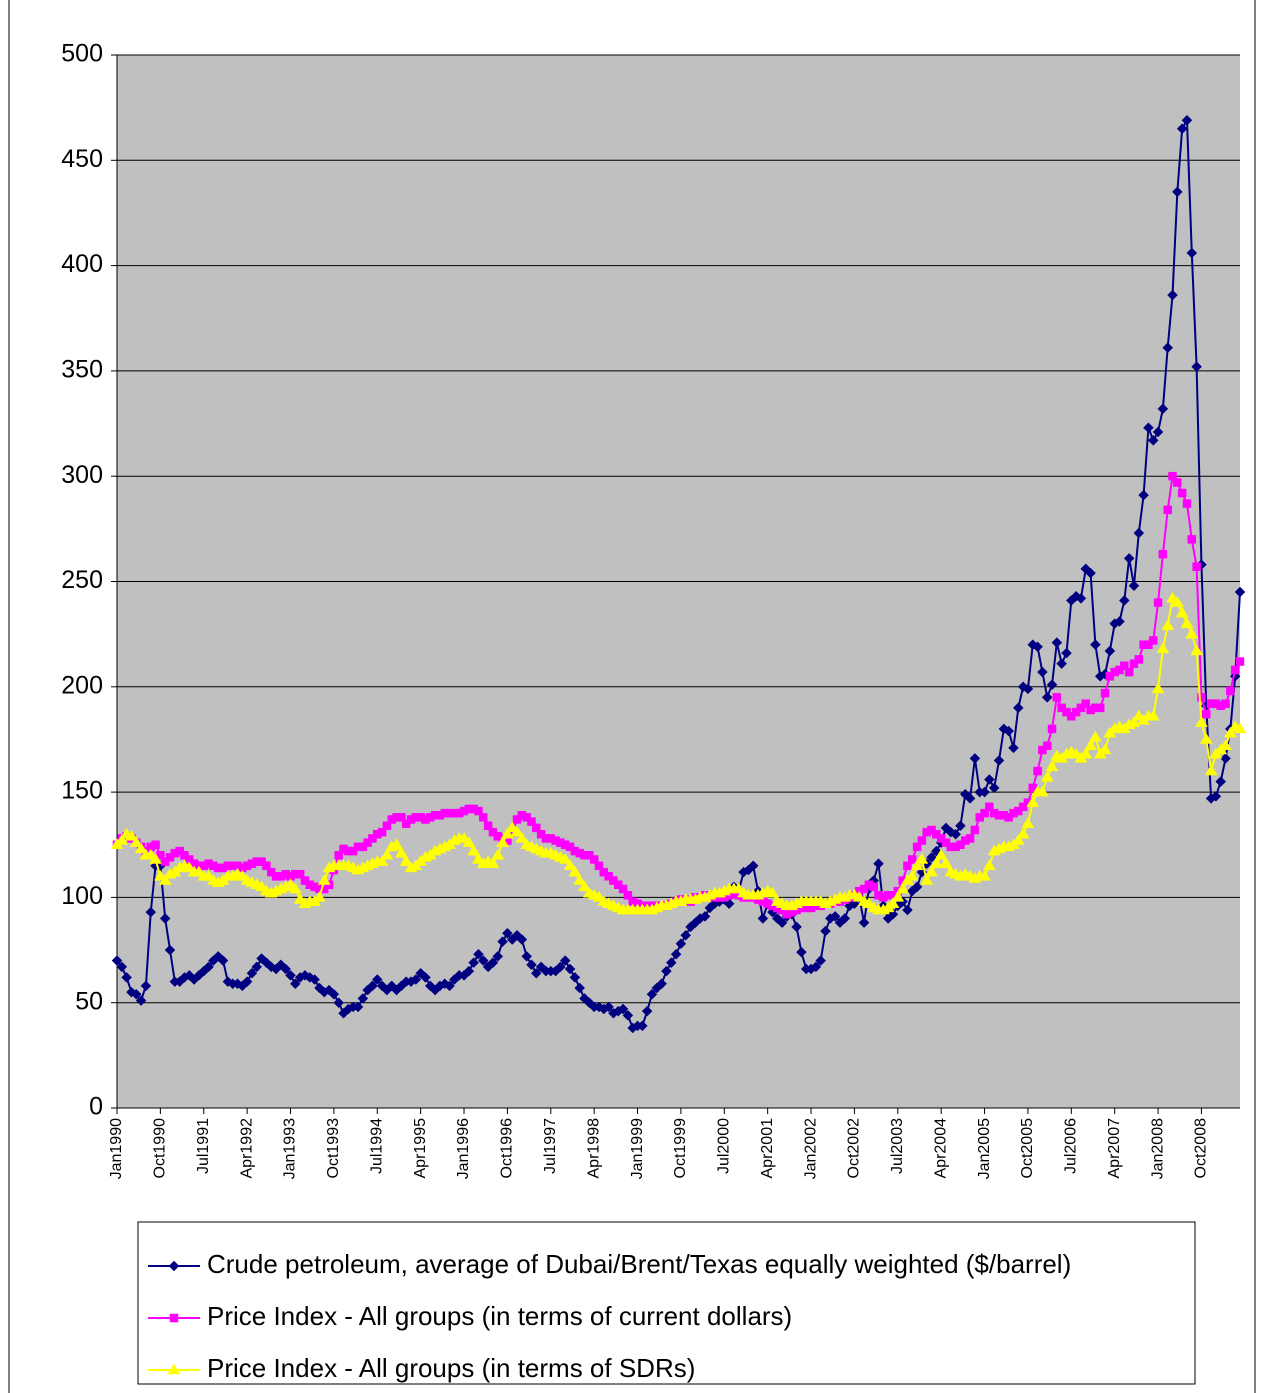 The width and height of the screenshot is (1261, 1393). What do you see at coordinates (1114, 1148) in the screenshot?
I see `x-tick-label: Apr2007` at bounding box center [1114, 1148].